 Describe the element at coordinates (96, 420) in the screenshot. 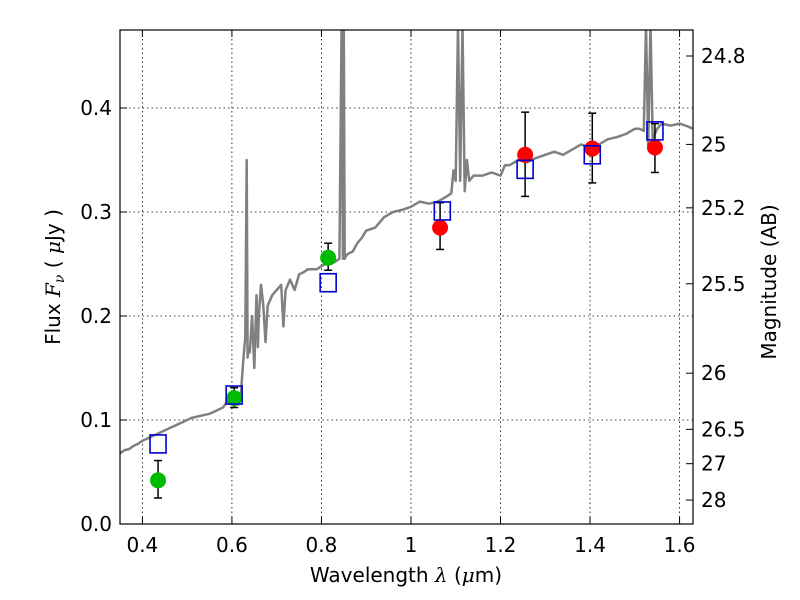

I see `y-tick-label: 0.1` at that location.